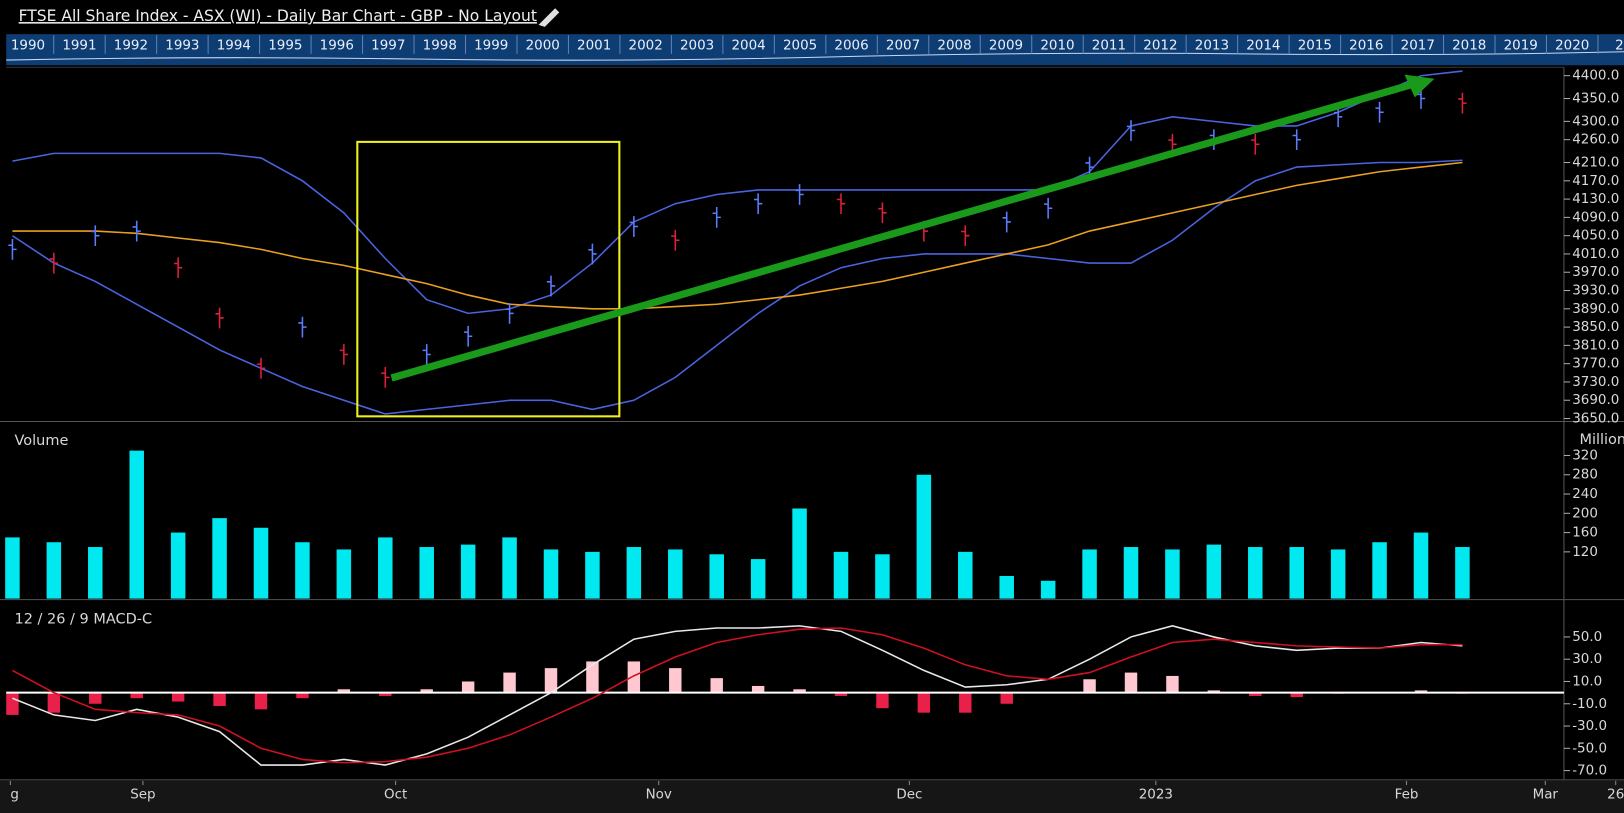 This screenshot has width=1624, height=813. I want to click on x-tick-label: Sep, so click(142, 794).